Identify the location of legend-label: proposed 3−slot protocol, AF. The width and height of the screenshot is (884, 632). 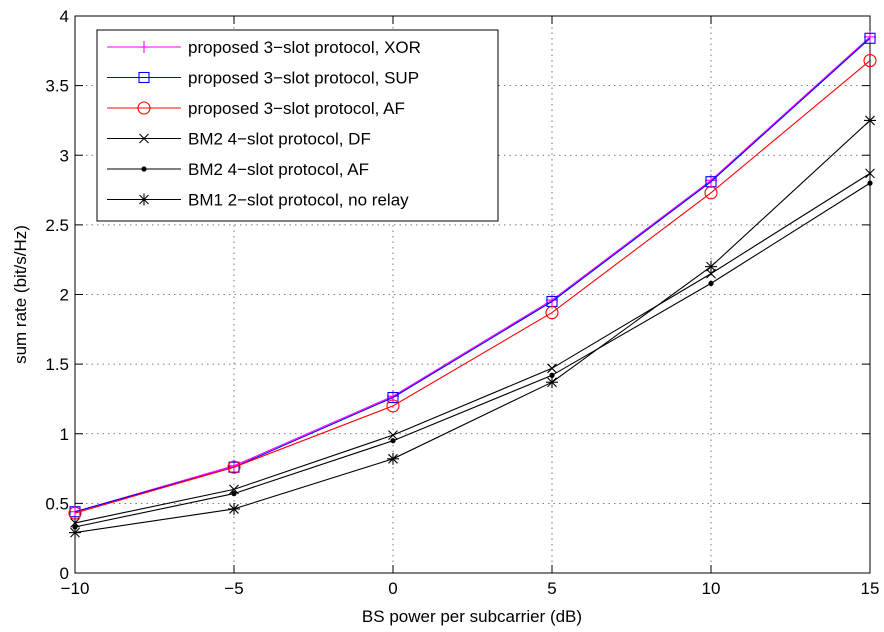
(296, 108).